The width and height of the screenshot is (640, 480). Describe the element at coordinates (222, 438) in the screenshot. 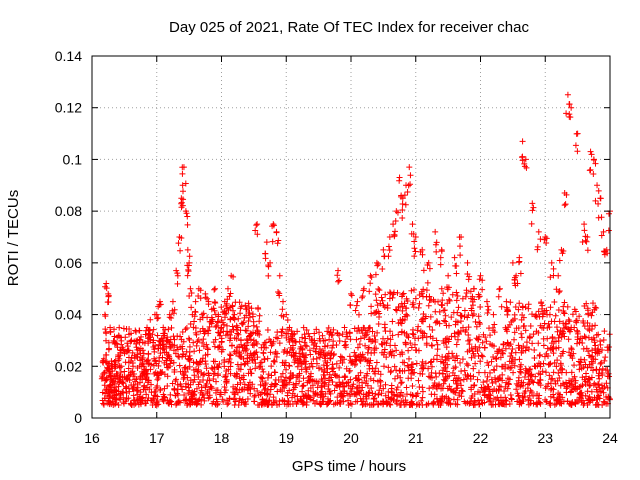

I see `x-tick-label: 18` at that location.